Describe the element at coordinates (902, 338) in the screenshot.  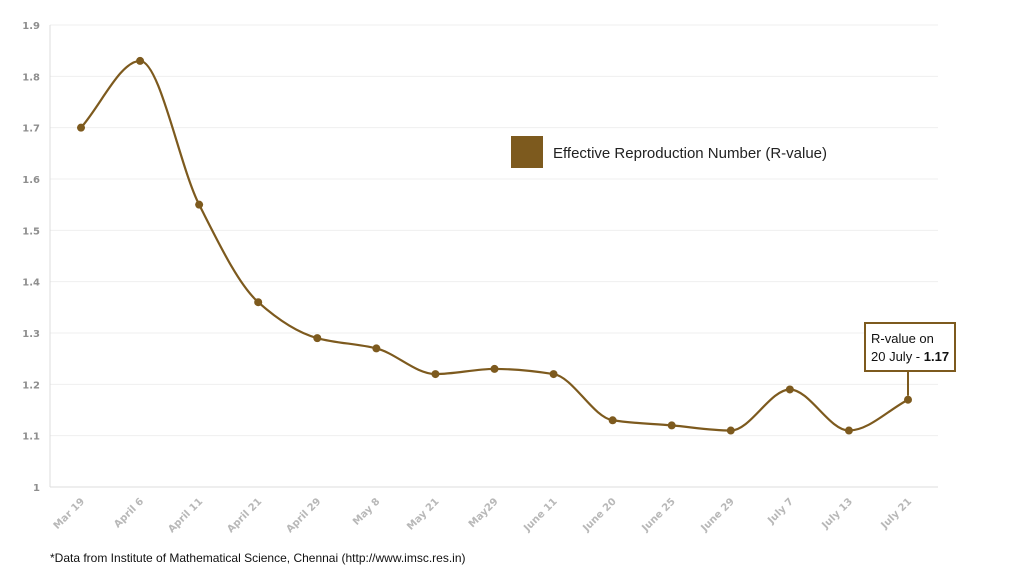
I see `callout-line-1: R-value on` at that location.